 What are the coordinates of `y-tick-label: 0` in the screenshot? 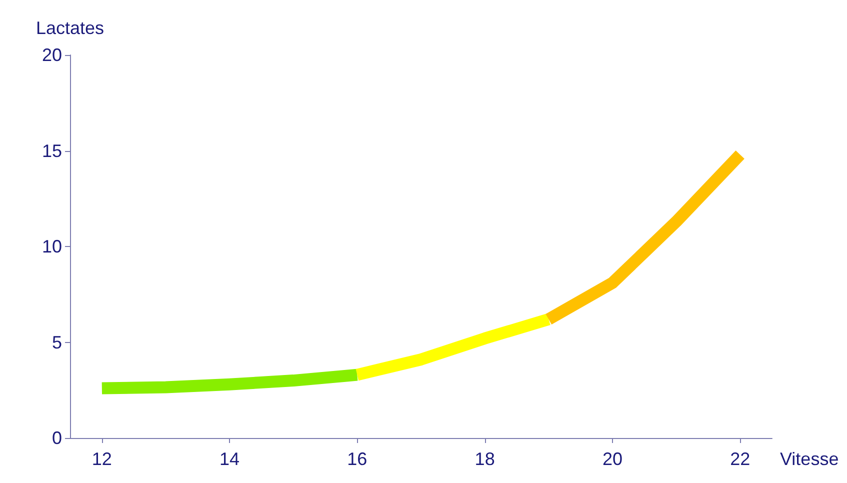 It's located at (57, 438).